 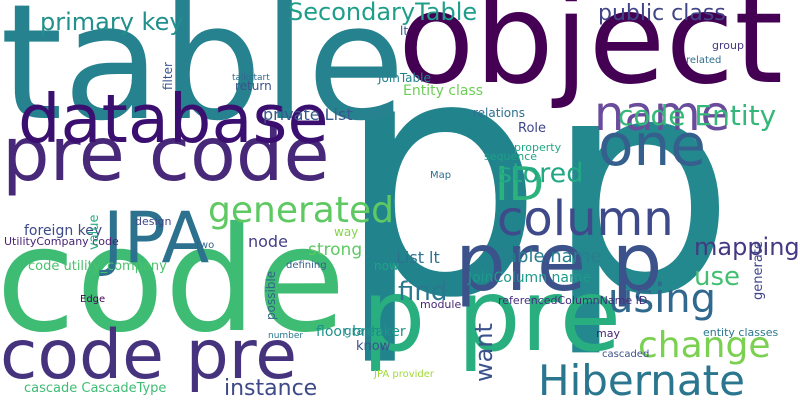 I want to click on word: column, so click(x=585, y=219).